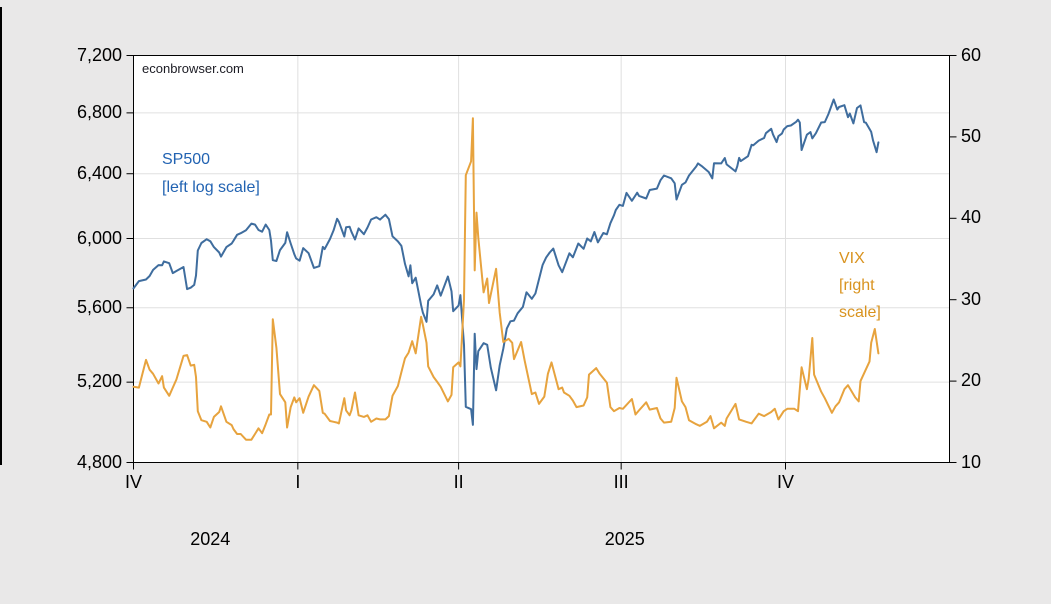 This screenshot has width=1051, height=604. I want to click on x-axis-year-label: 2025, so click(624, 539).